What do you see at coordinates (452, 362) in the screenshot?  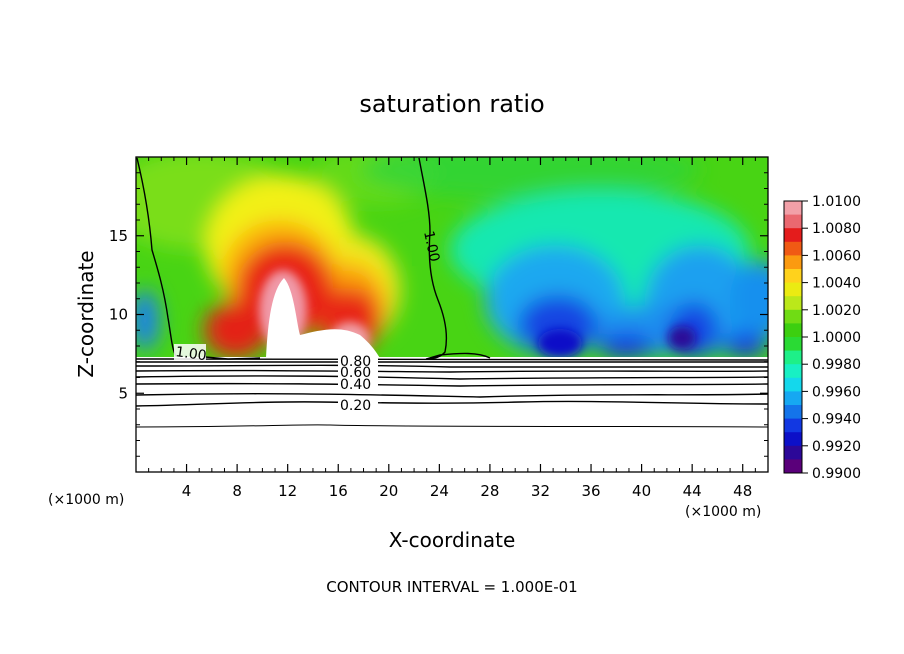 I see `contour-0.80b` at bounding box center [452, 362].